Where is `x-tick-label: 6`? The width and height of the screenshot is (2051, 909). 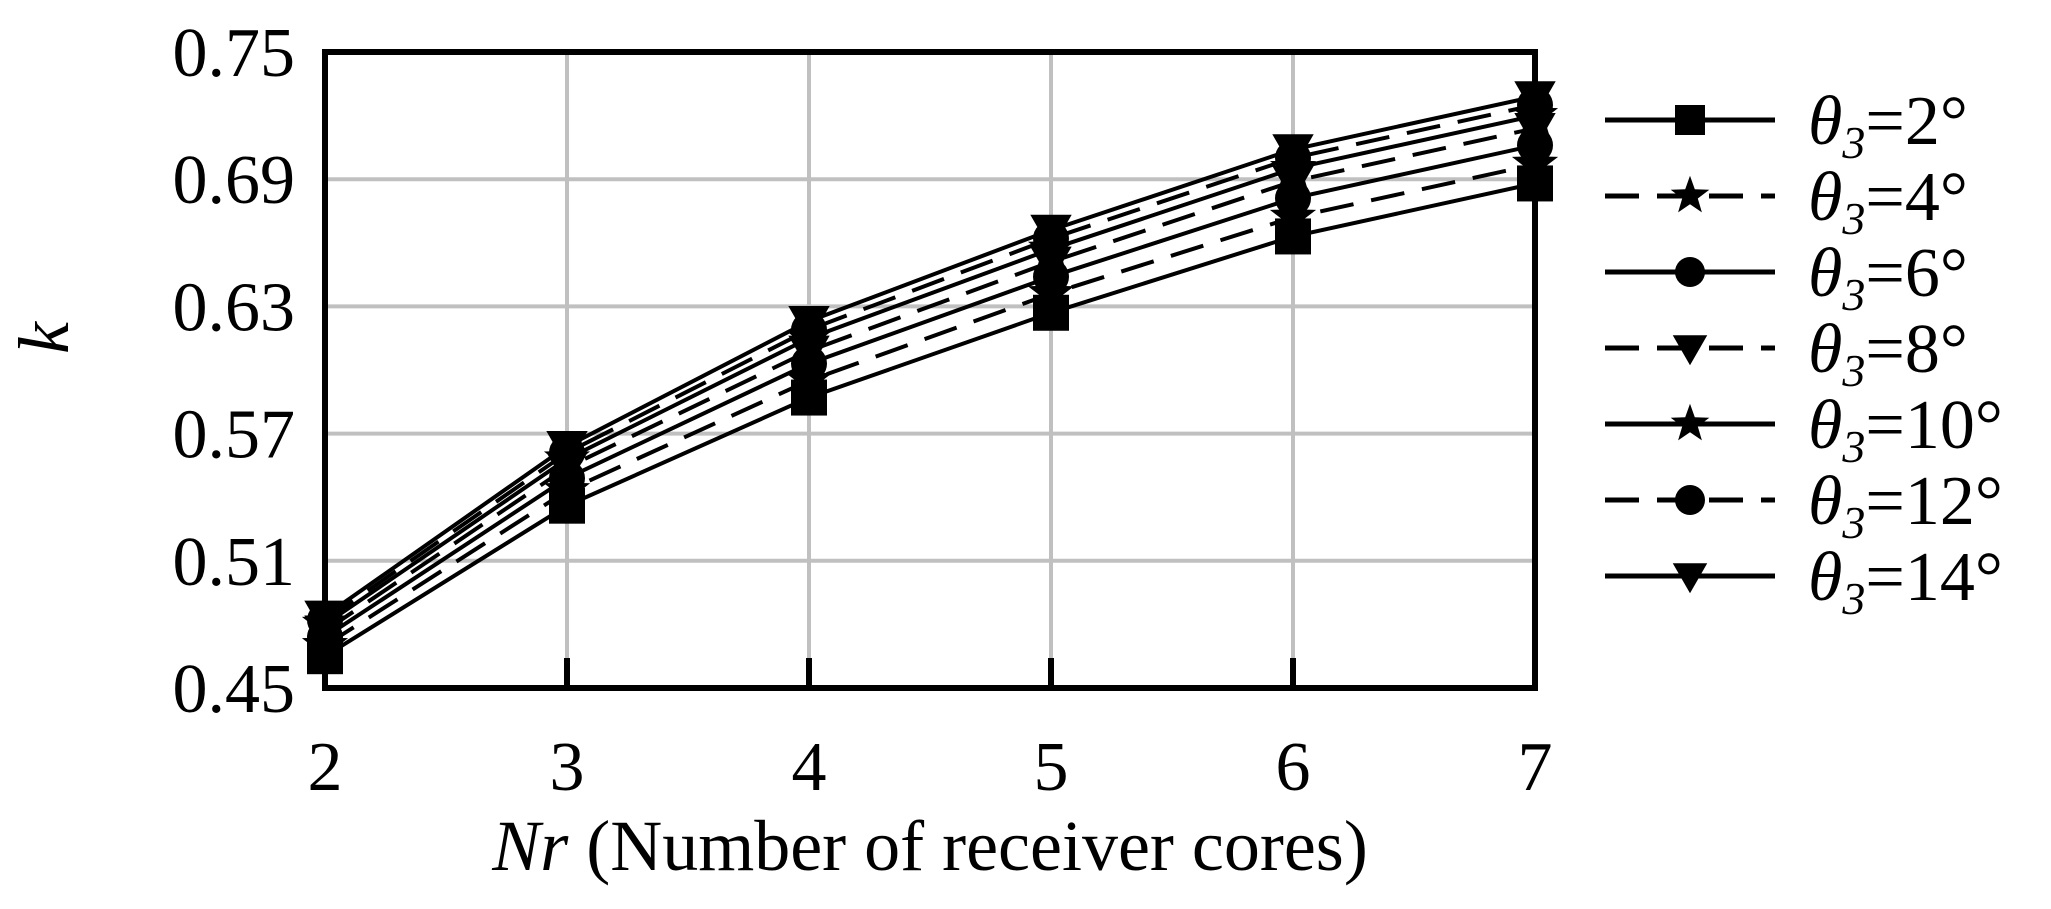
x-tick-label: 6 is located at coordinates (1293, 767).